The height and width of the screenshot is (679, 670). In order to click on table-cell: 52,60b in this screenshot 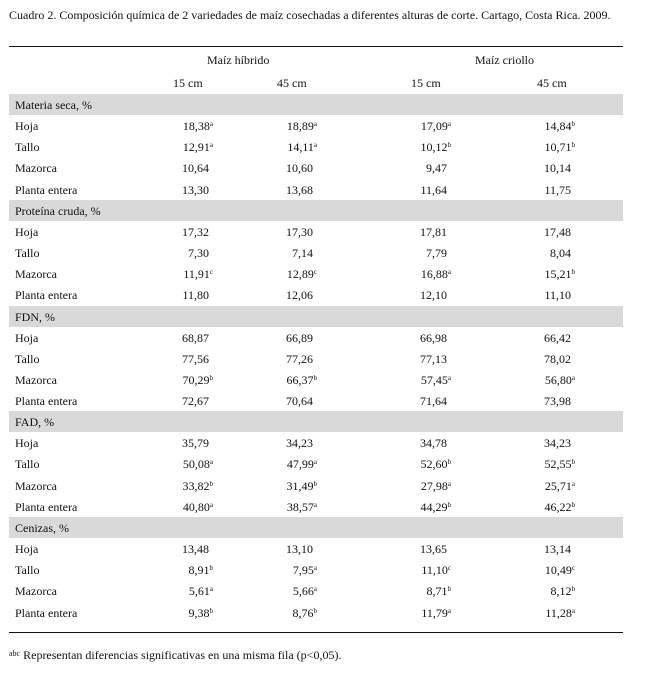, I will do `click(436, 464)`.